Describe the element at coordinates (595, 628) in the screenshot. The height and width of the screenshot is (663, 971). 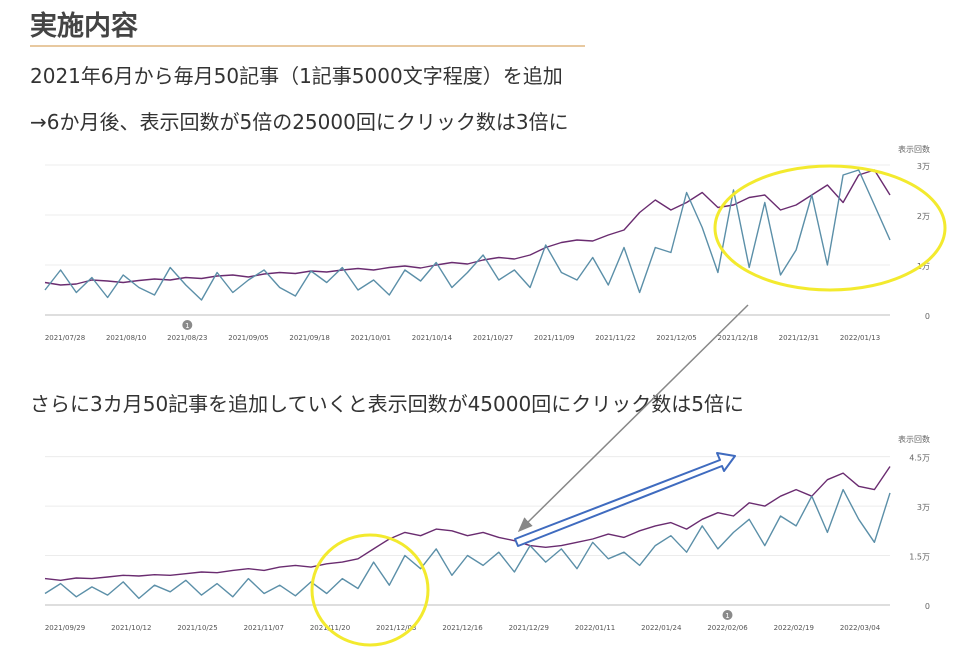
I see `x-tick-label: 2022/01/11` at that location.